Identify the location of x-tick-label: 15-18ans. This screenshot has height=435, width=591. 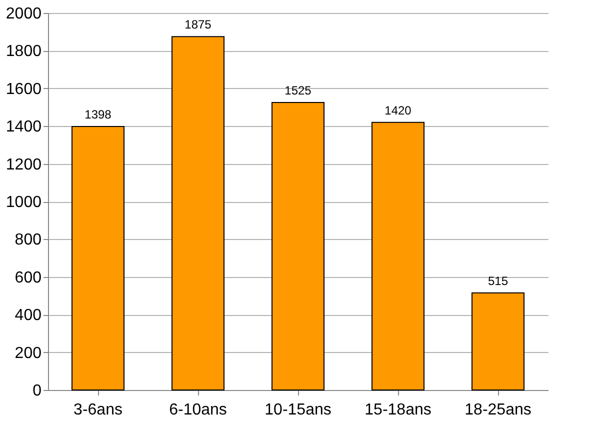
(398, 410).